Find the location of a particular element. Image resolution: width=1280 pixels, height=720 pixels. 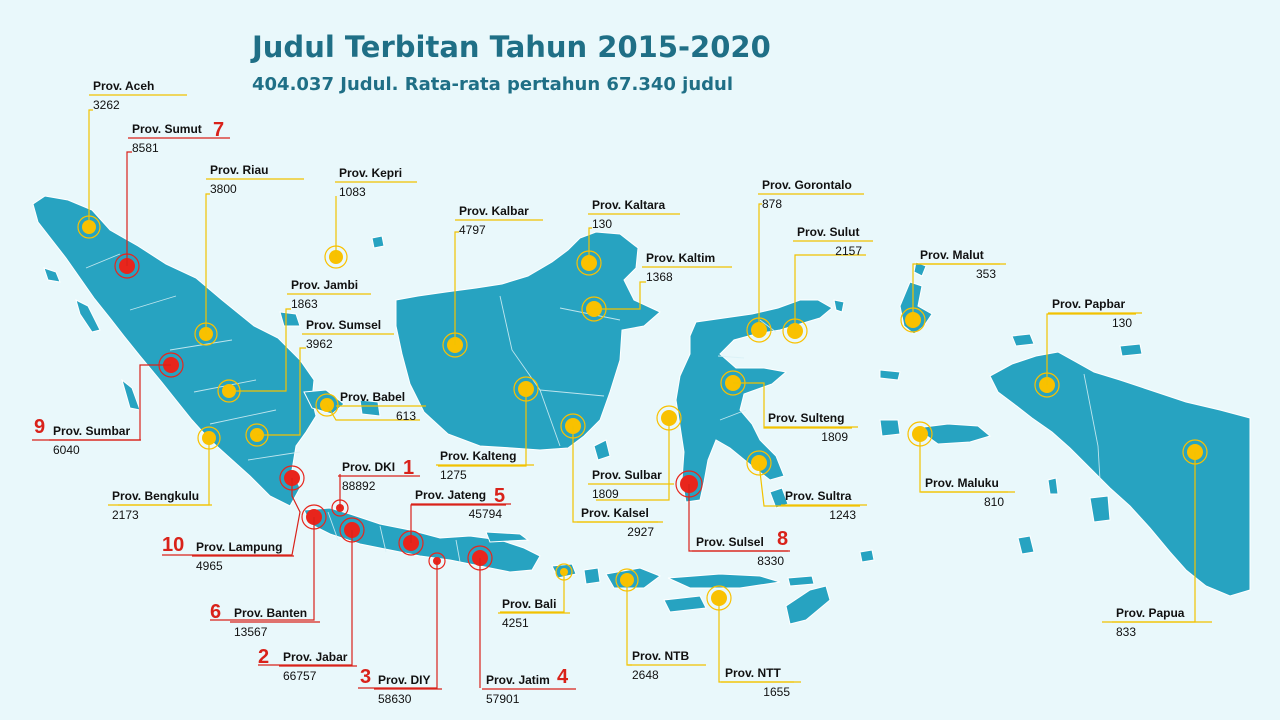

rank-prov-diy: 3 is located at coordinates (365, 677).